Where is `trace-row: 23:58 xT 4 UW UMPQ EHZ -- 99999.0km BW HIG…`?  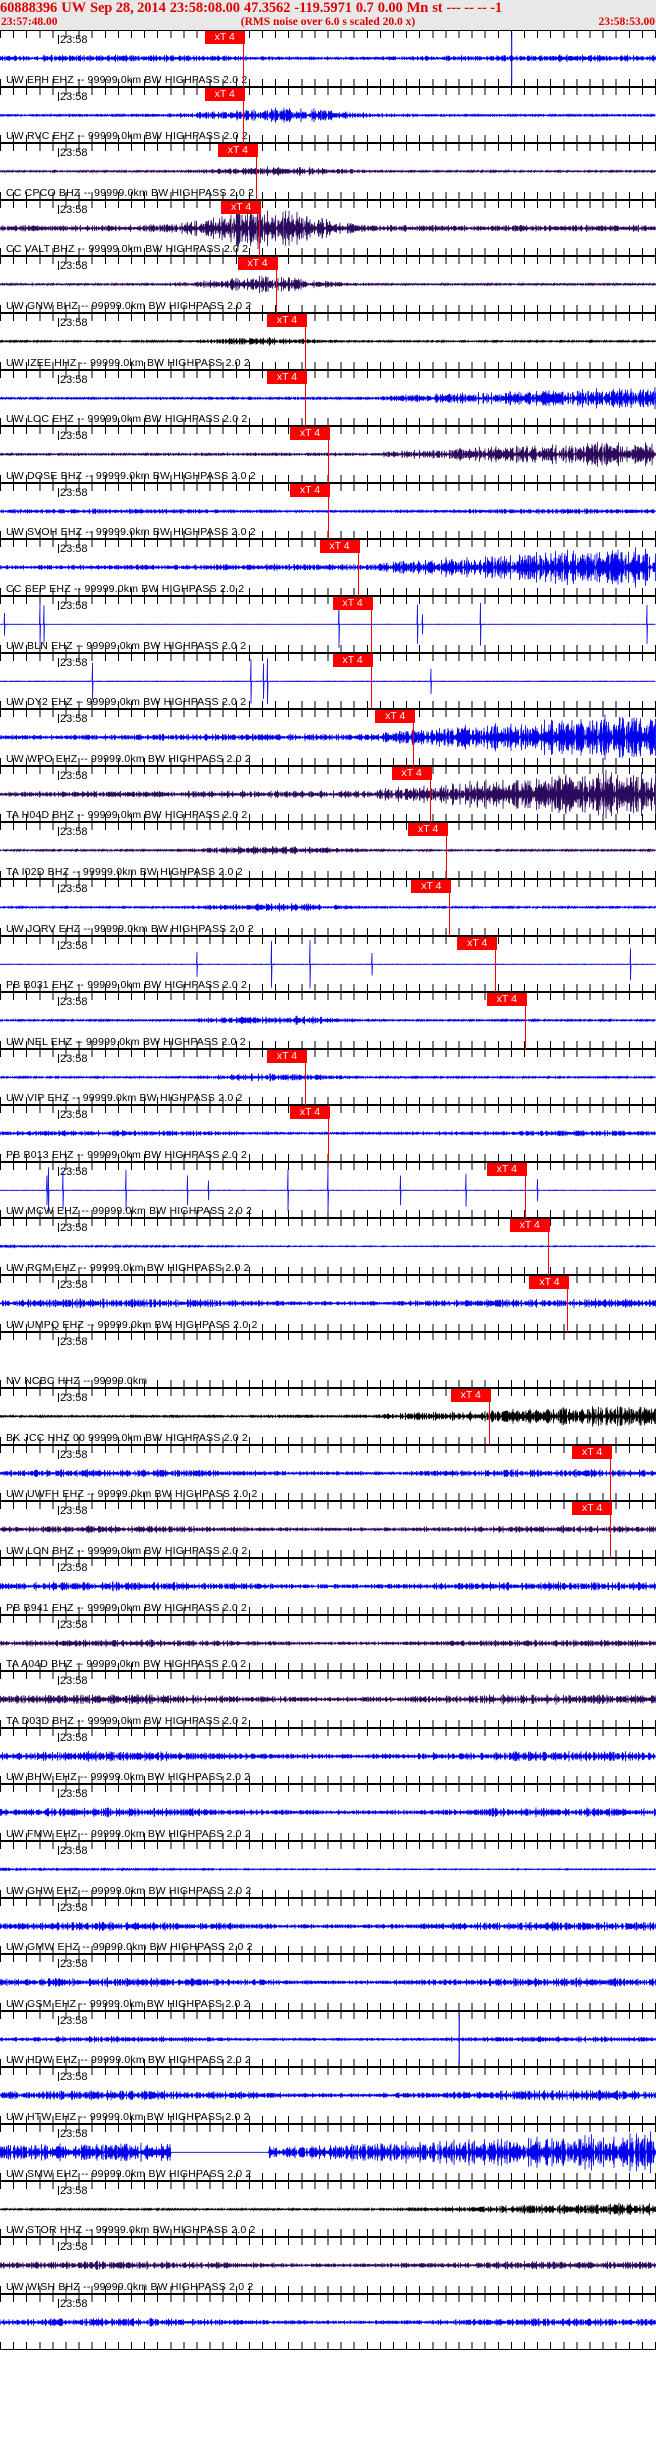
trace-row: 23:58 xT 4 UW UMPQ EHZ -- 99999.0km BW HIG… is located at coordinates (328, 1303).